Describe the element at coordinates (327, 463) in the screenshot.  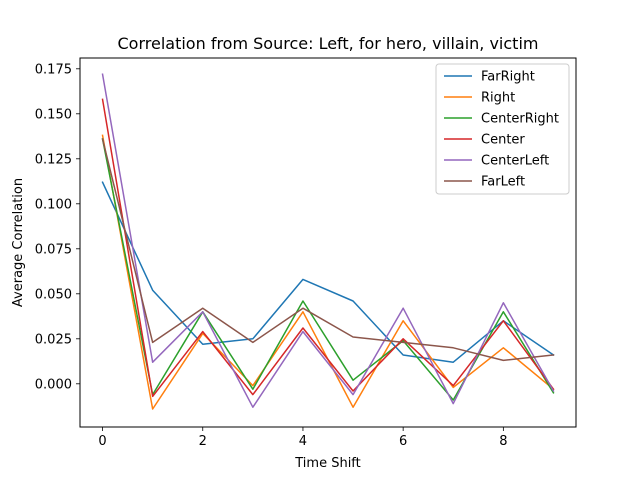
I see `x-axis-label: Time Shift` at that location.